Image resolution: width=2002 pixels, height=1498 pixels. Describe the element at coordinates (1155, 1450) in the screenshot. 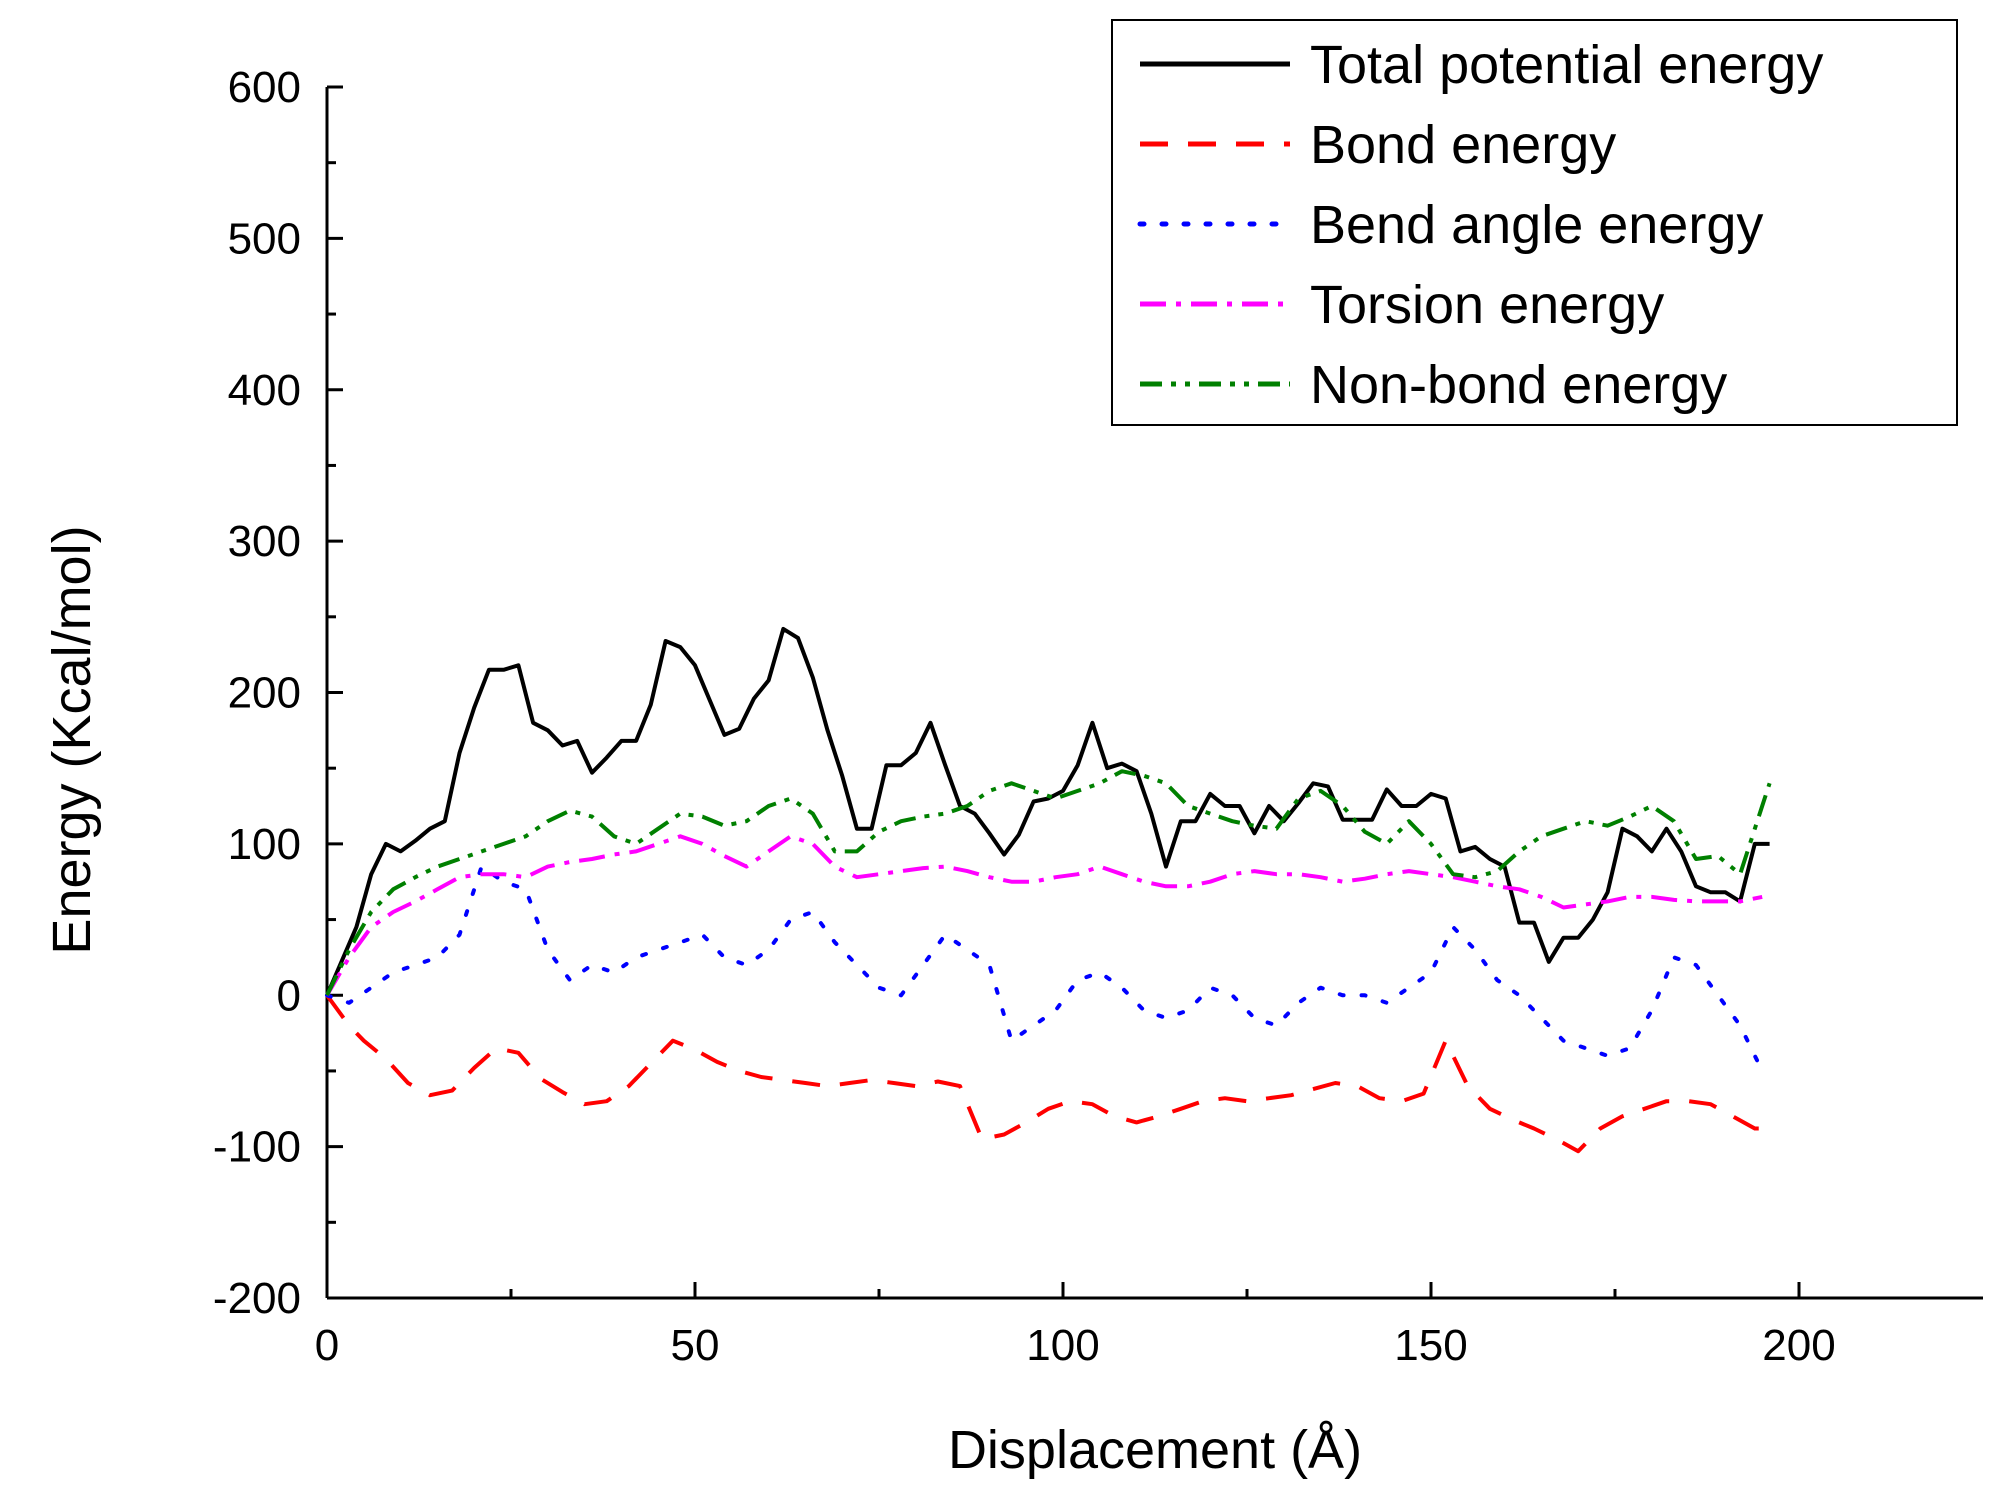

I see `x-axis-title: Displacement (Å)` at that location.